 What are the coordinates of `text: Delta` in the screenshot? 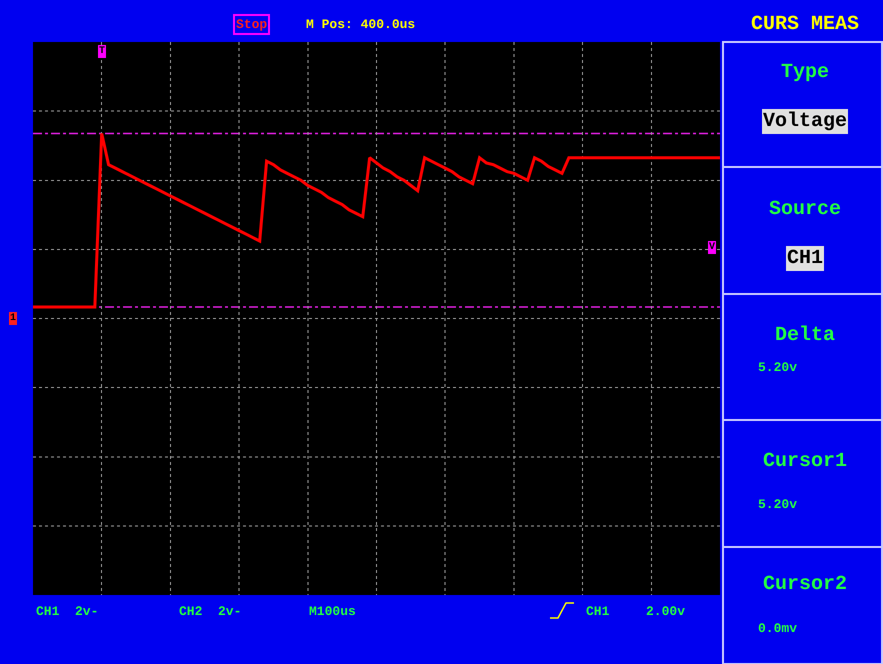 It's located at (805, 335).